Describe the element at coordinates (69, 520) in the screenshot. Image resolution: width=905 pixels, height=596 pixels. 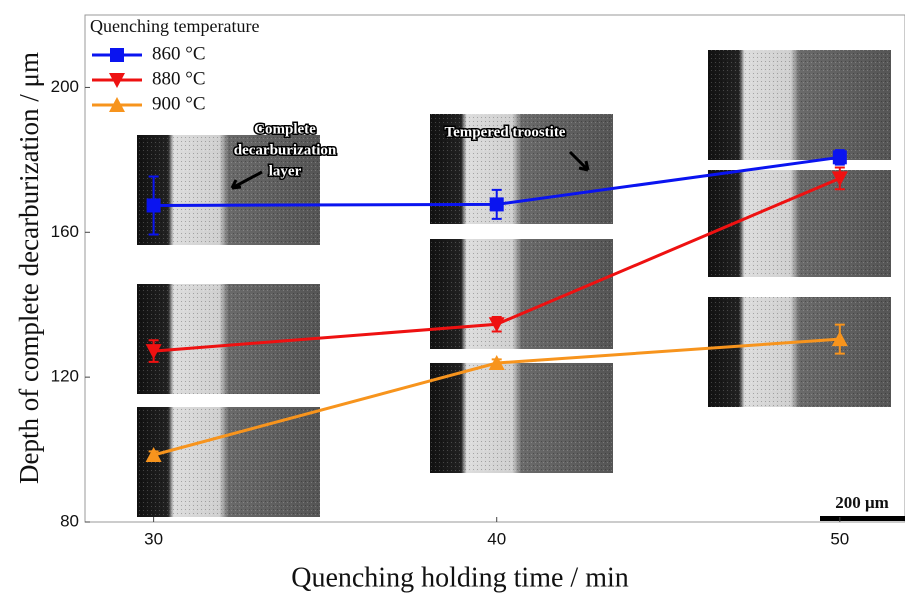
I see `y-tick-label: 80` at that location.